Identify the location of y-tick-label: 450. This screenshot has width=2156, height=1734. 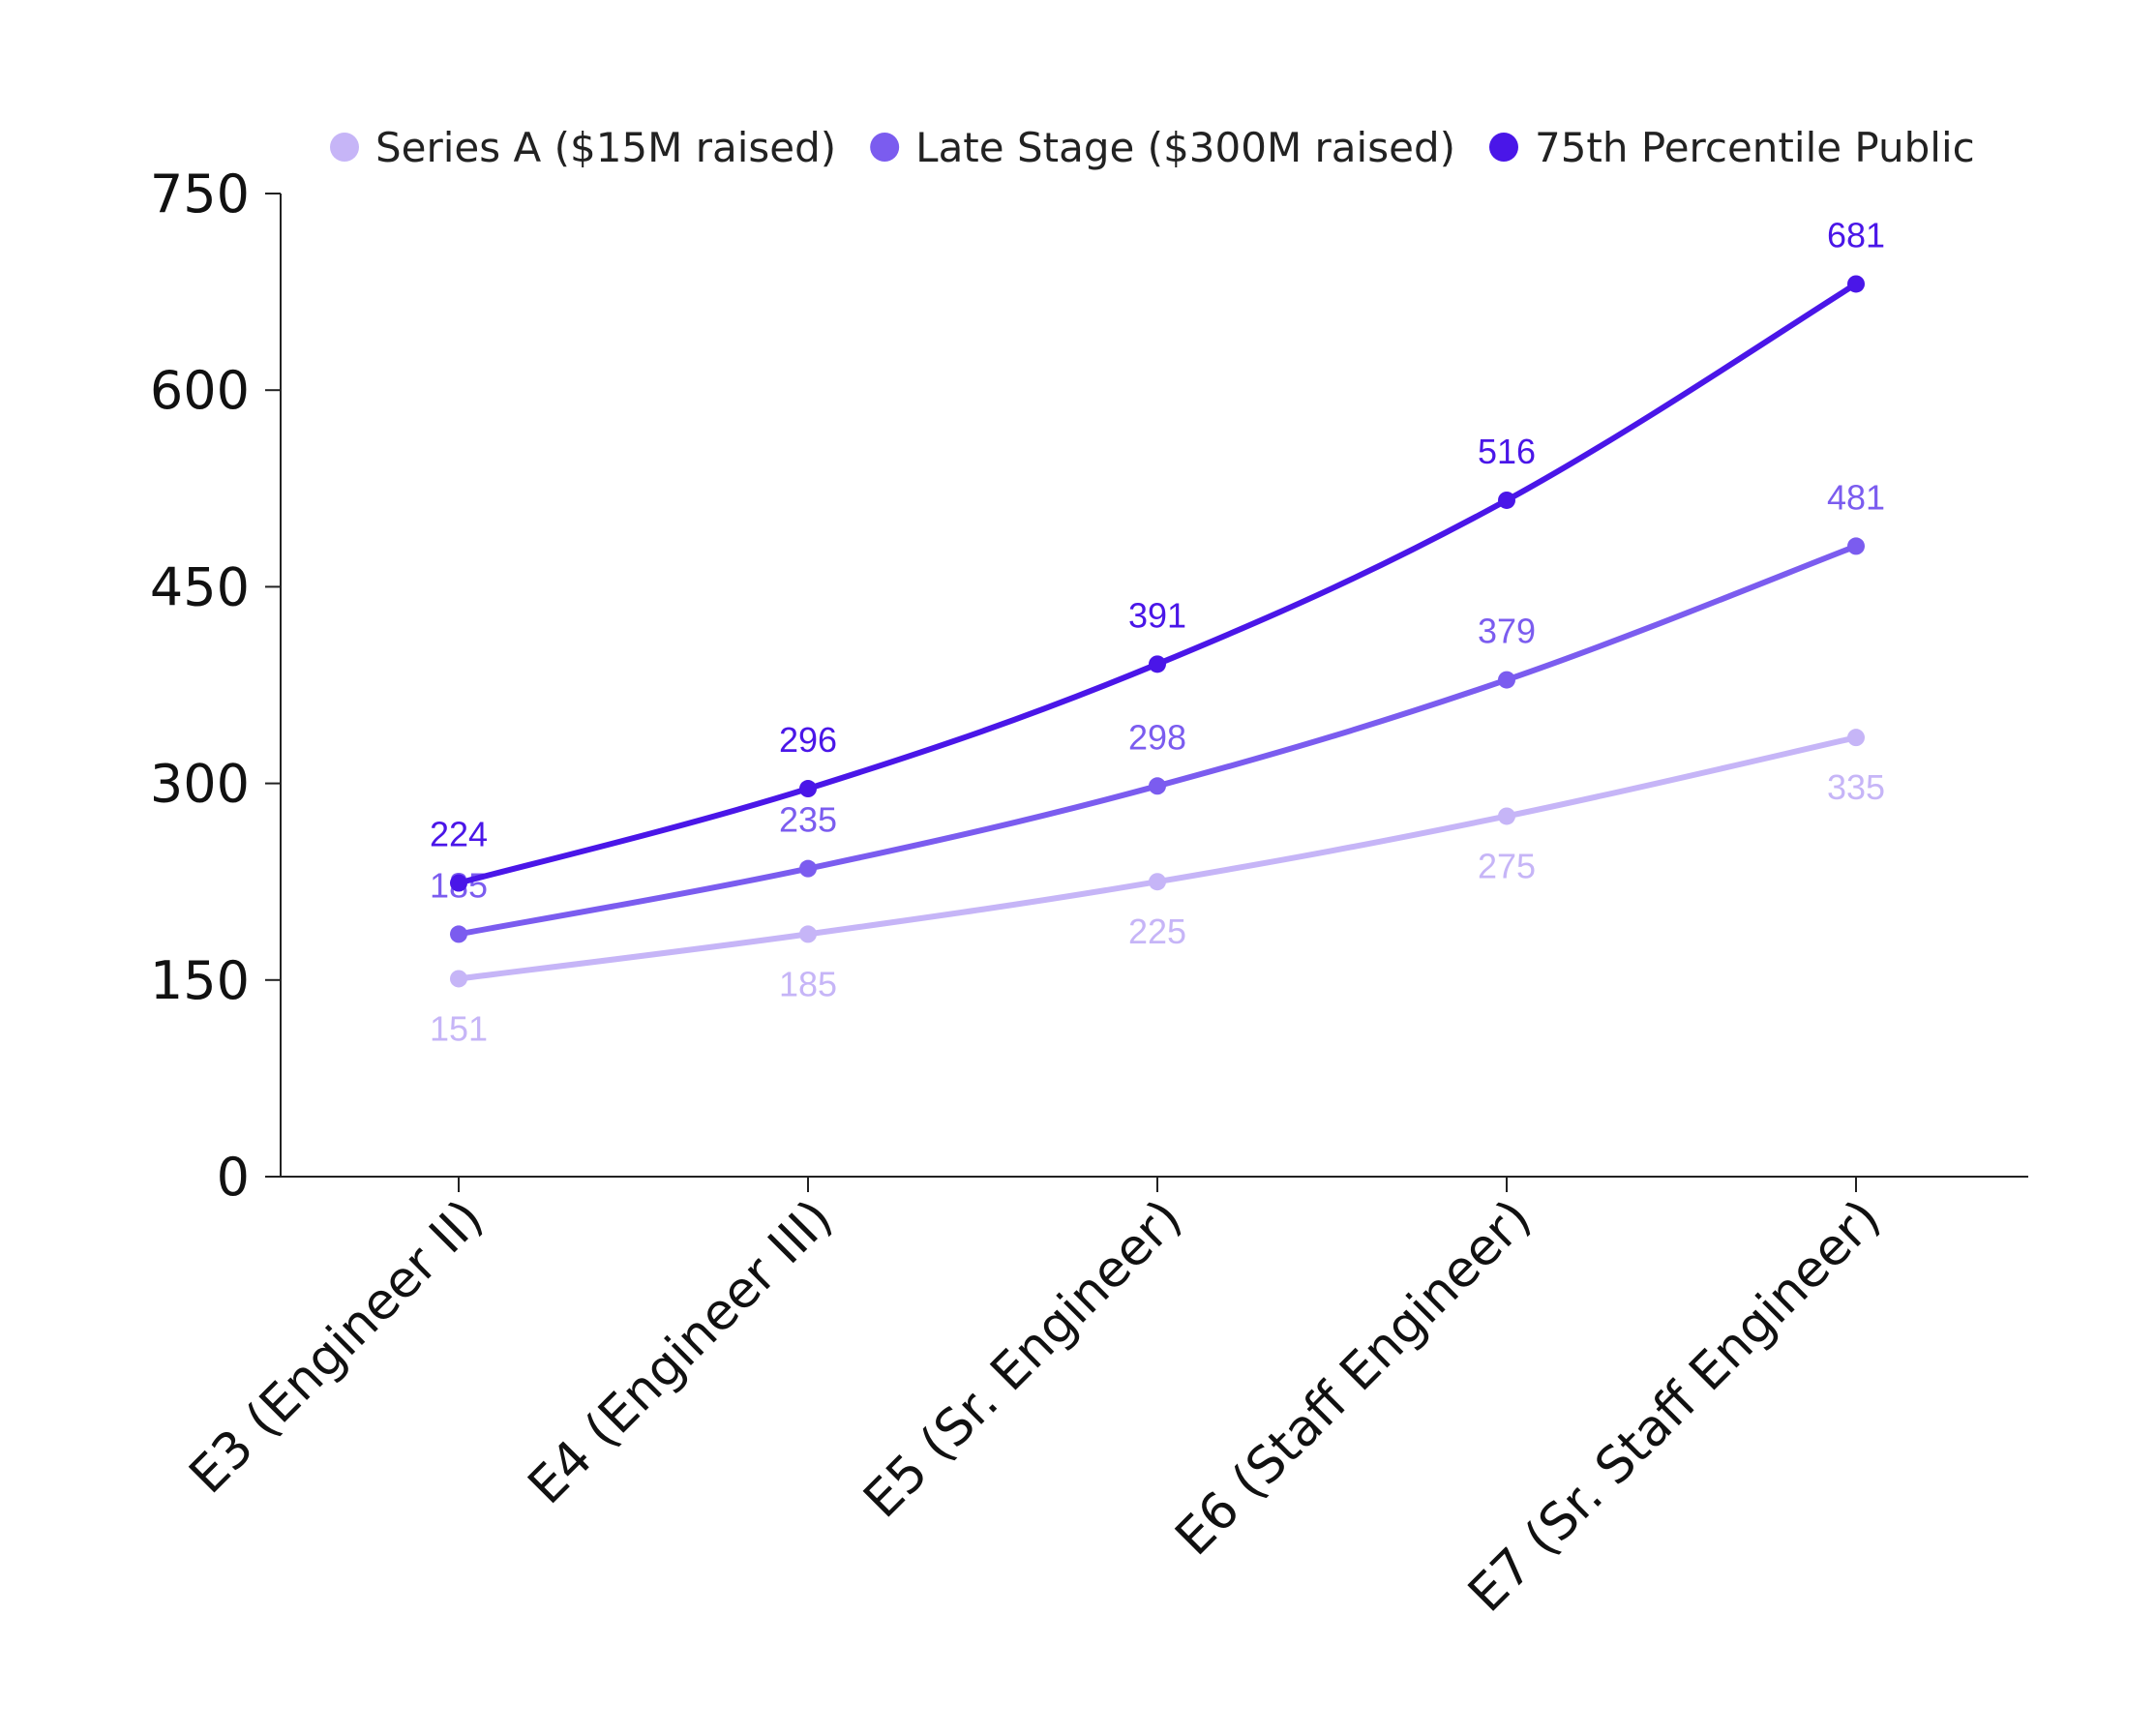
(200, 586).